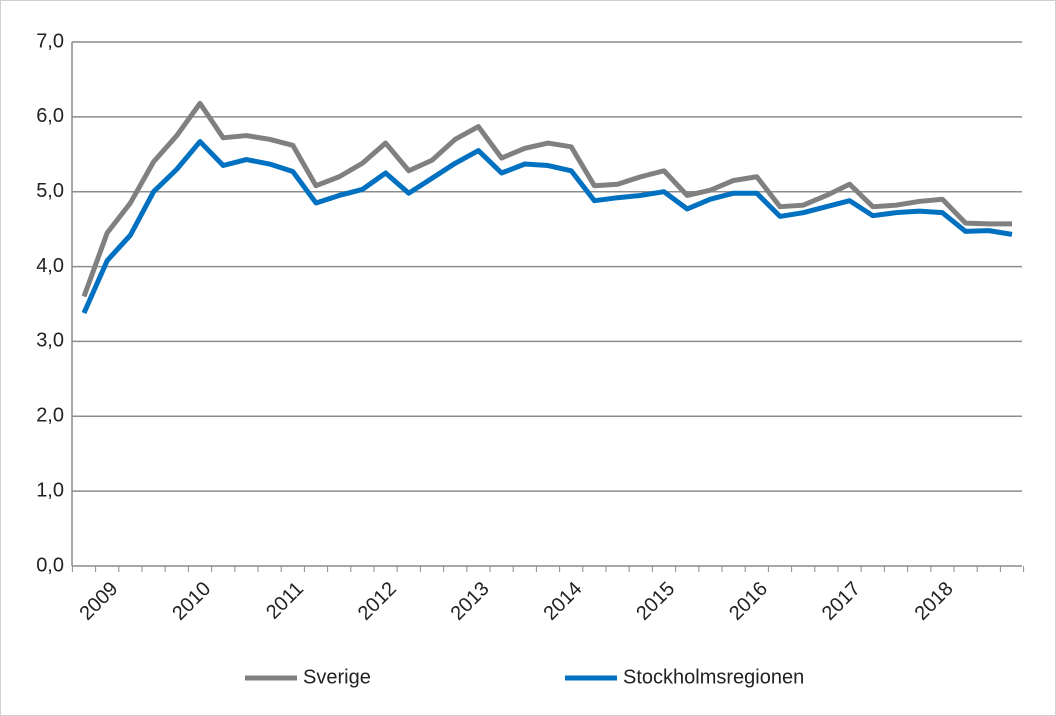  What do you see at coordinates (50, 266) in the screenshot?
I see `y-tick-label: 4,0` at bounding box center [50, 266].